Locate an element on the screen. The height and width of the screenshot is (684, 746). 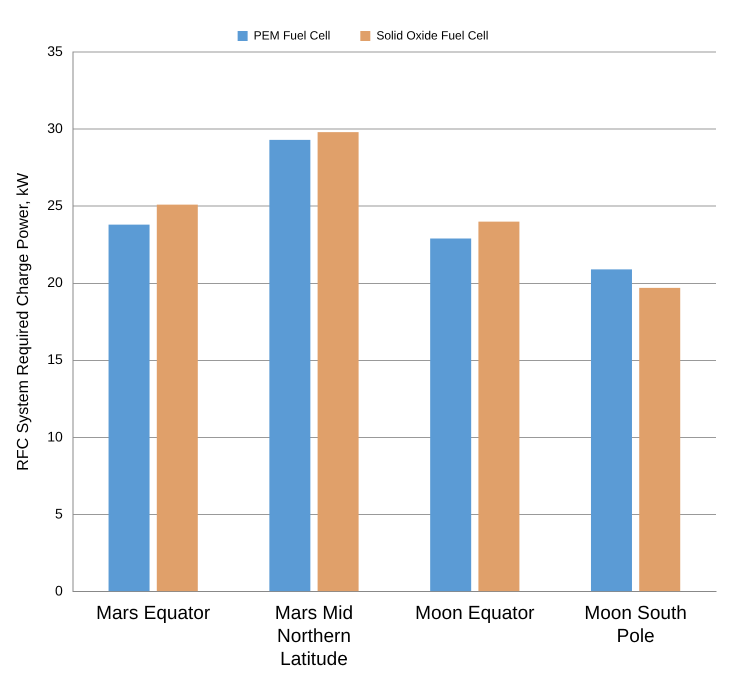
y-tick-label: 20 is located at coordinates (55, 282).